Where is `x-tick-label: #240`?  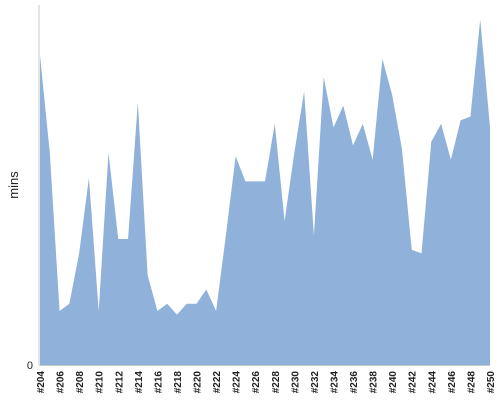 x-tick-label: #240 is located at coordinates (393, 382).